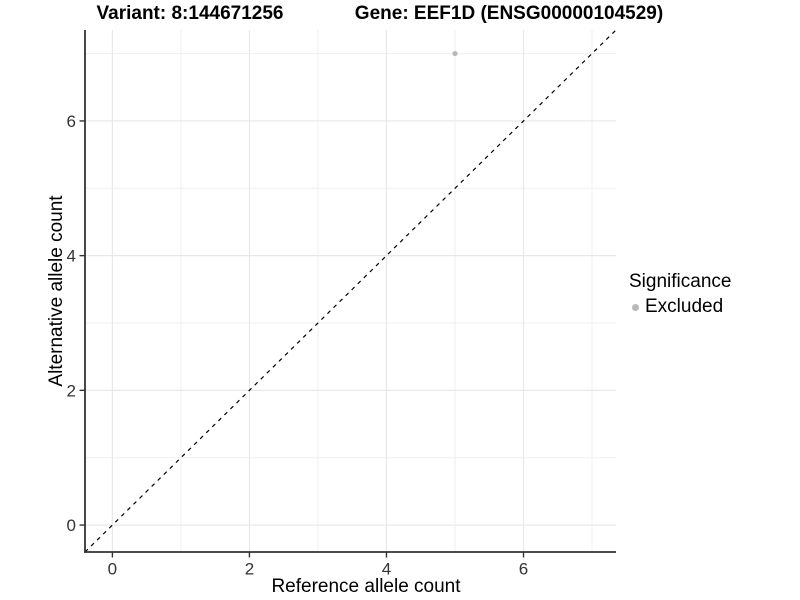  What do you see at coordinates (71, 525) in the screenshot?
I see `y-tick-label: 0` at bounding box center [71, 525].